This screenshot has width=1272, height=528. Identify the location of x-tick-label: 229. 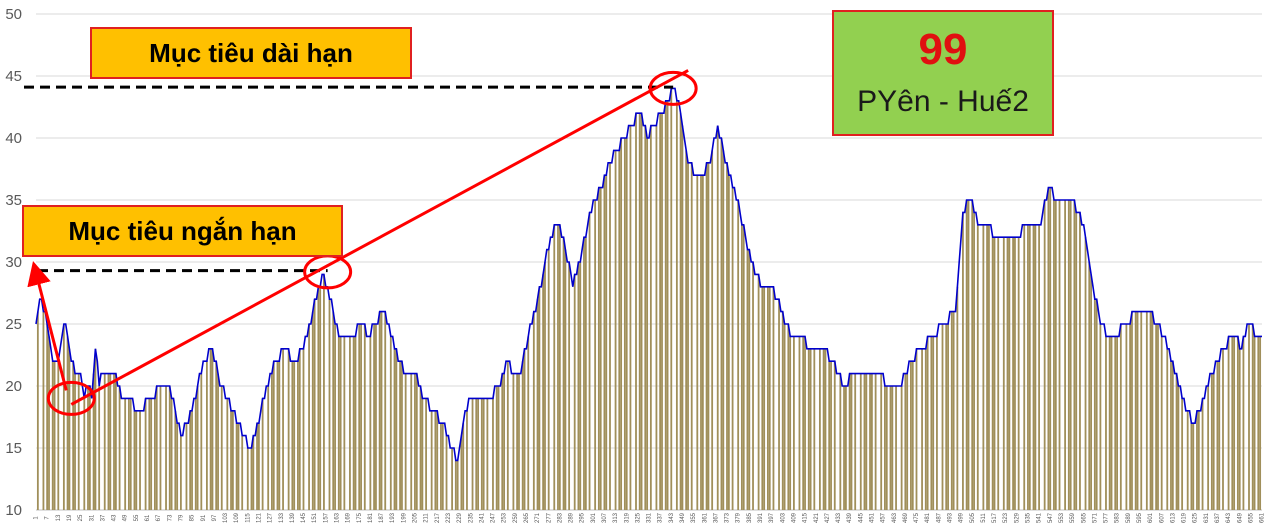
(460, 517).